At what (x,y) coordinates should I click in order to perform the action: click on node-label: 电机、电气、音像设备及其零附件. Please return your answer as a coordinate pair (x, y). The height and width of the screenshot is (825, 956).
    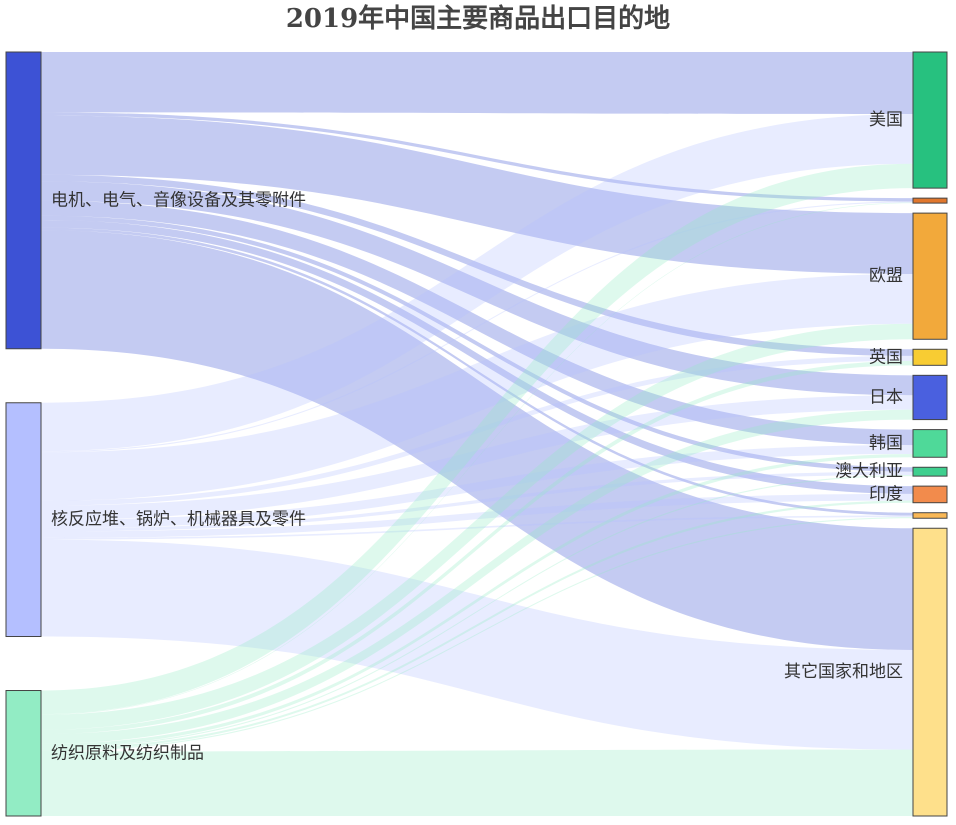
    Looking at the image, I should click on (178, 200).